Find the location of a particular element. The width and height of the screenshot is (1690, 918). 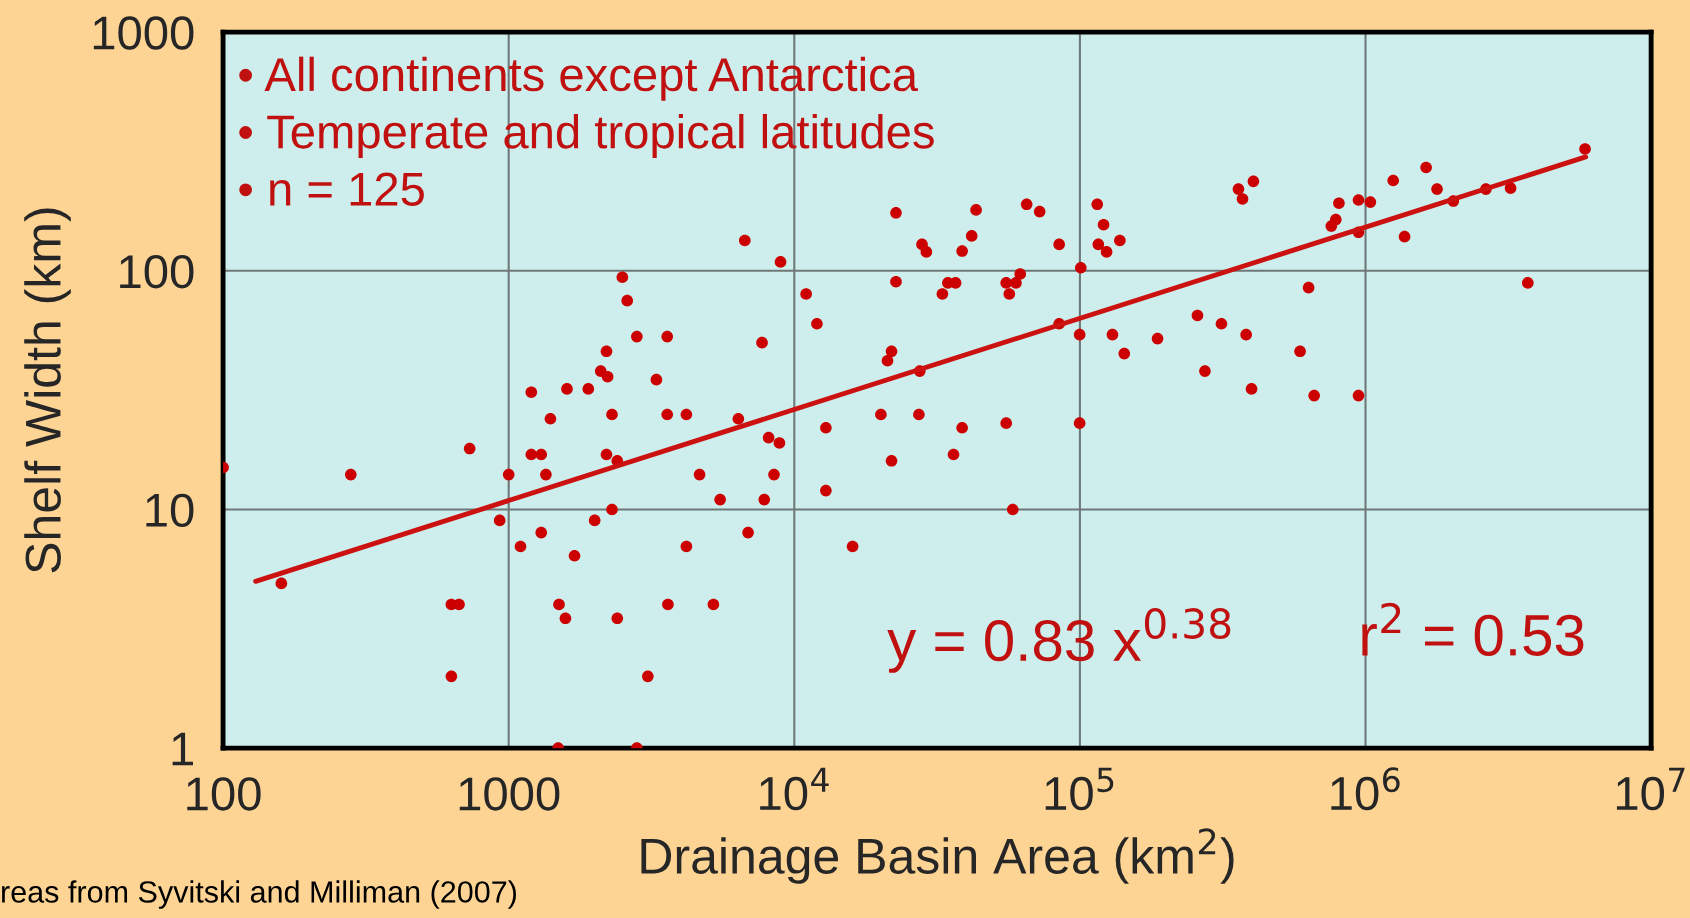

y-tick-label: 10 is located at coordinates (170, 510).